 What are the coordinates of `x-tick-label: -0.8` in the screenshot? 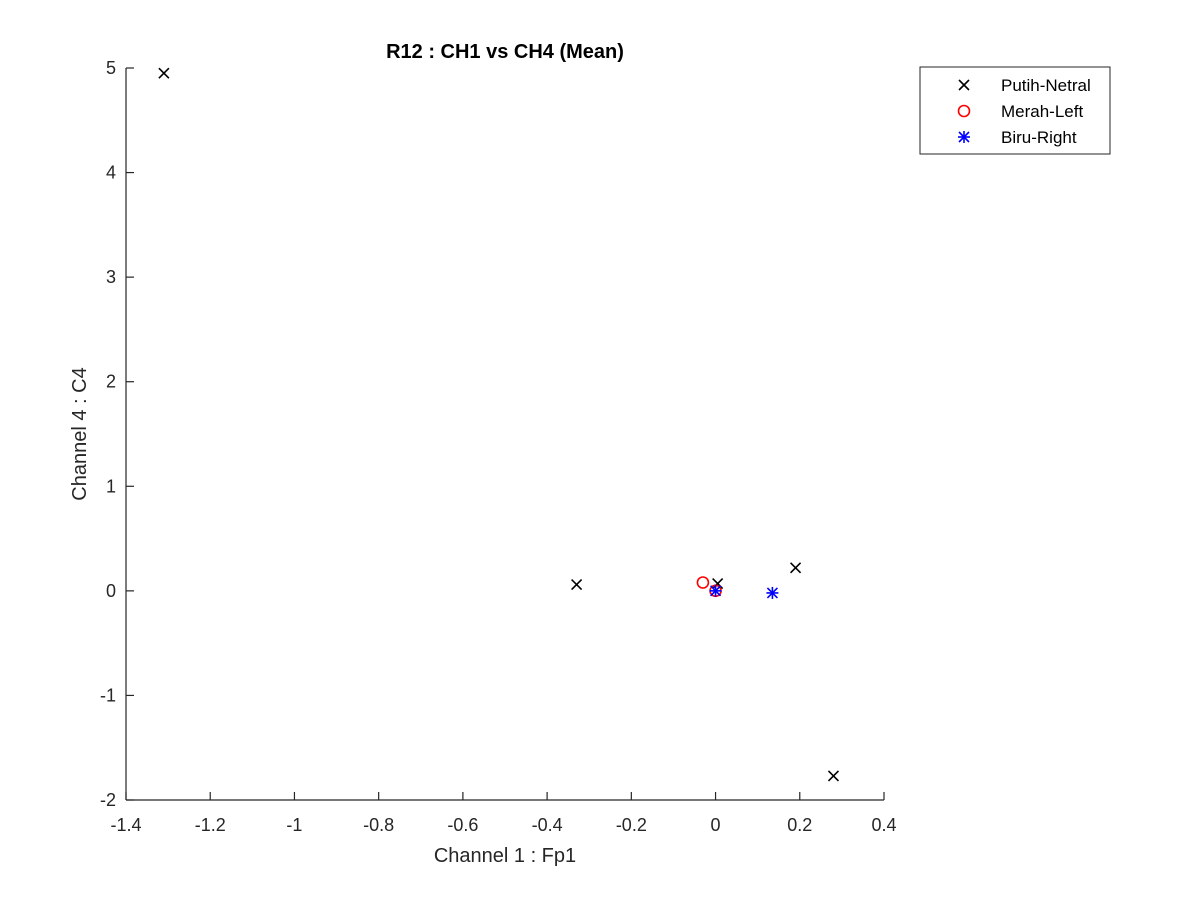 It's located at (378, 825).